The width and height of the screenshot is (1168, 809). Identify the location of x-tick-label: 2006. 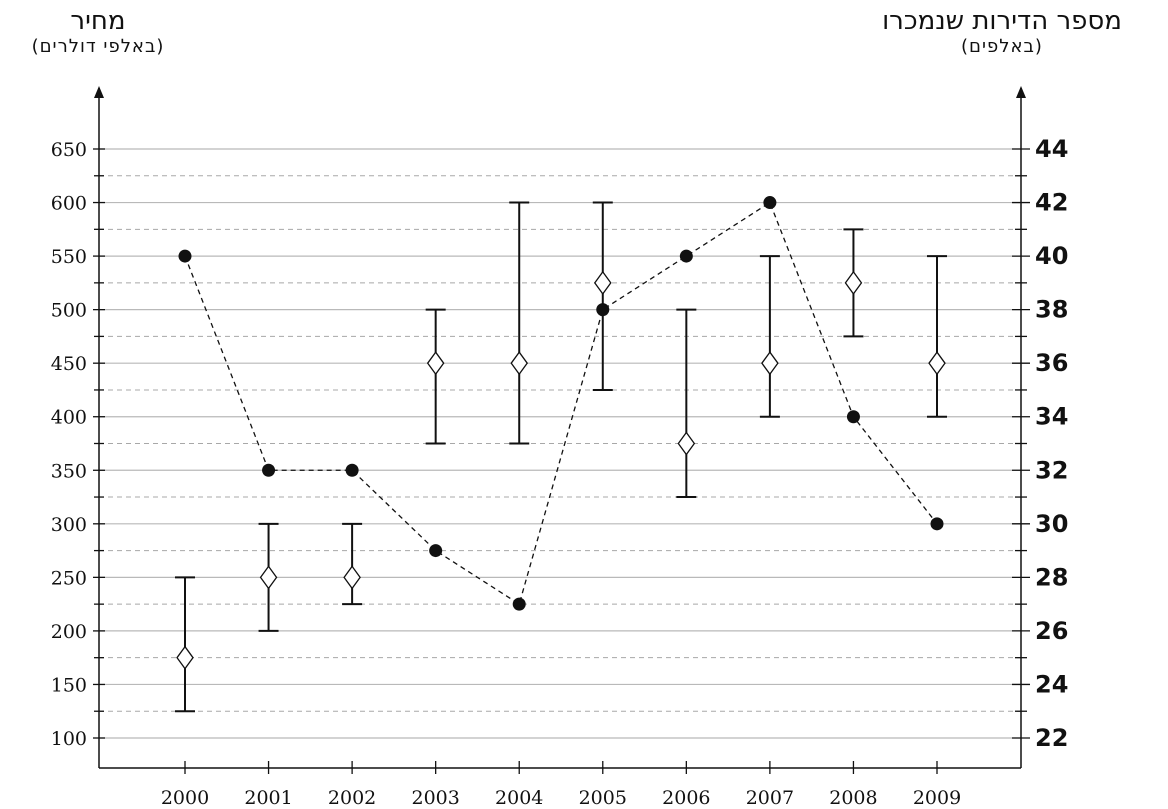
(686, 798).